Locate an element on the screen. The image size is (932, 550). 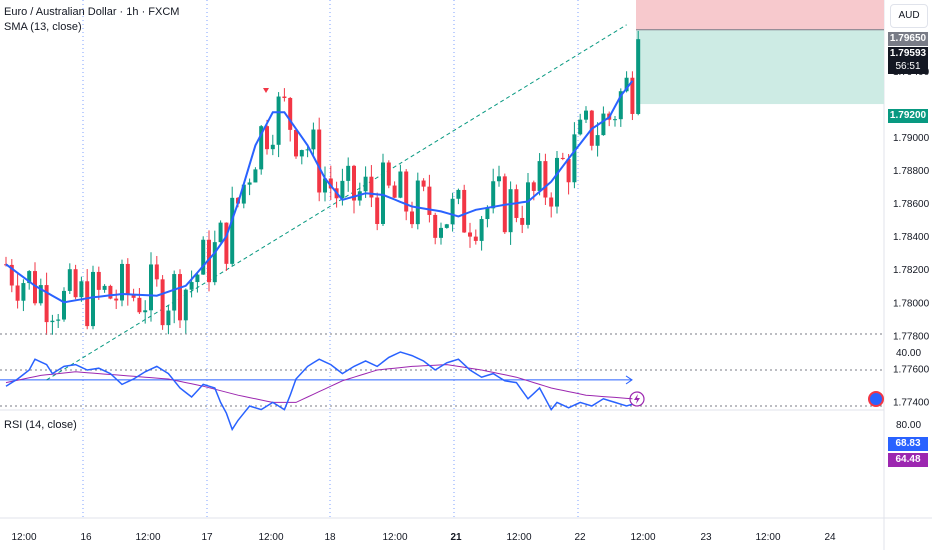
rsi-line is located at coordinates (319, 391).